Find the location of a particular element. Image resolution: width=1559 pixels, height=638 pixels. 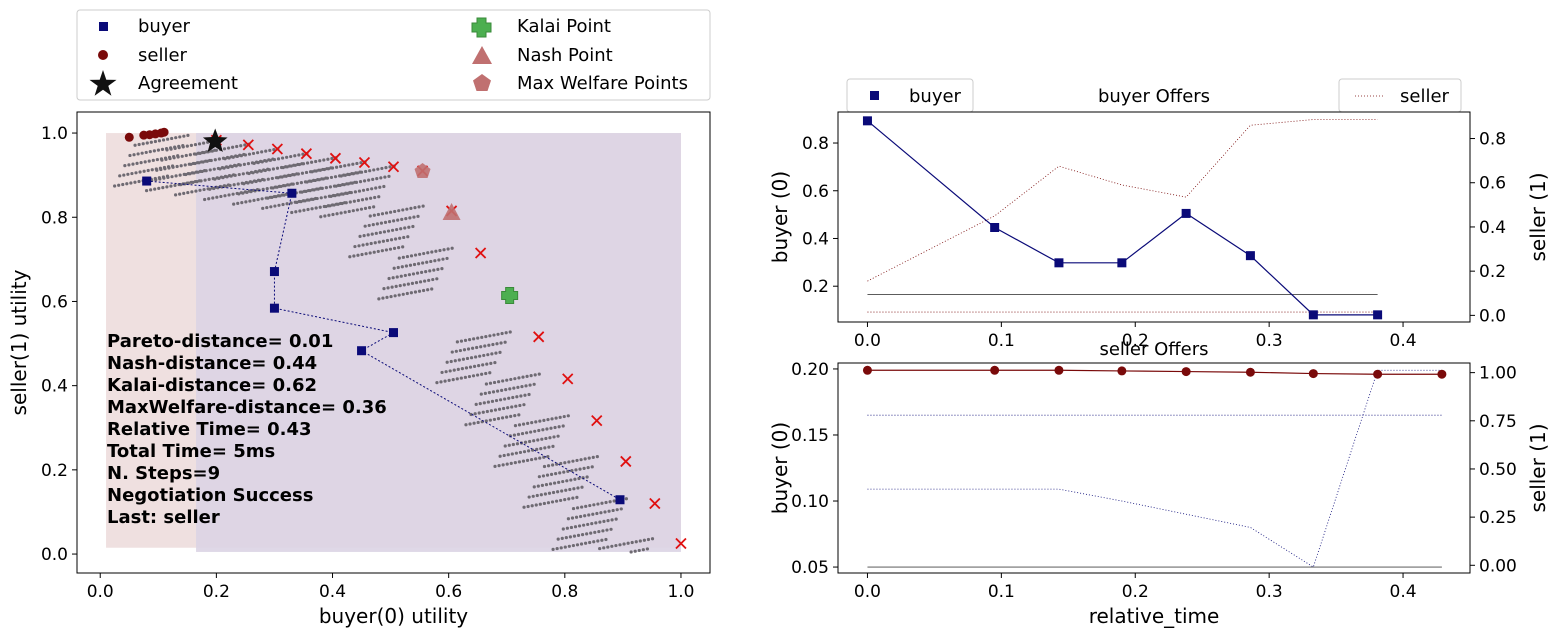

seller-offers-ytick-label: 0.10 is located at coordinates (810, 502).